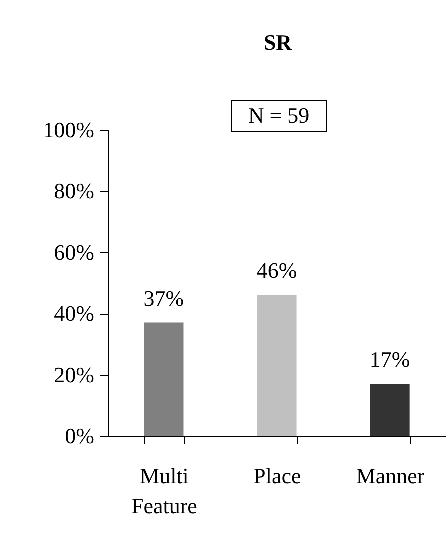  I want to click on chart-title: SR, so click(278, 43).